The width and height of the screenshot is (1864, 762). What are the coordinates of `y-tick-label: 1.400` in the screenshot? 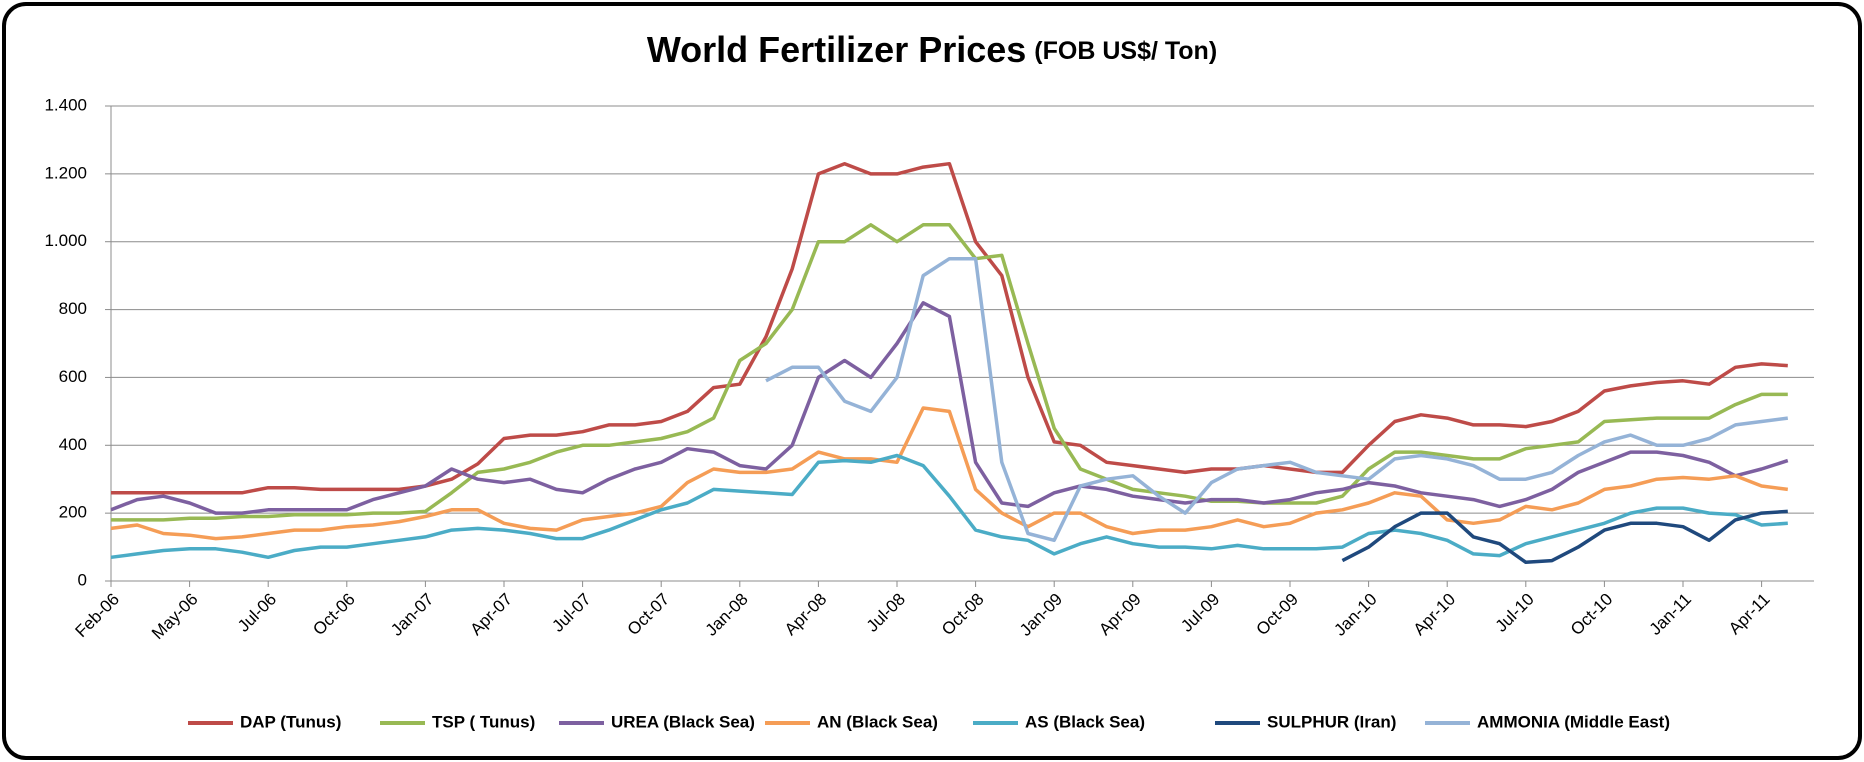 It's located at (65, 104).